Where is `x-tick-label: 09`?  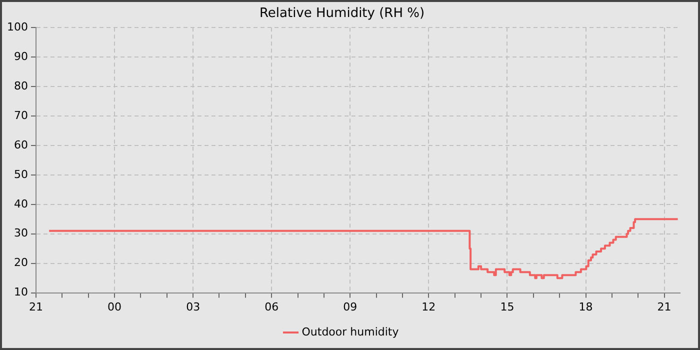
x-tick-label: 09 is located at coordinates (350, 307).